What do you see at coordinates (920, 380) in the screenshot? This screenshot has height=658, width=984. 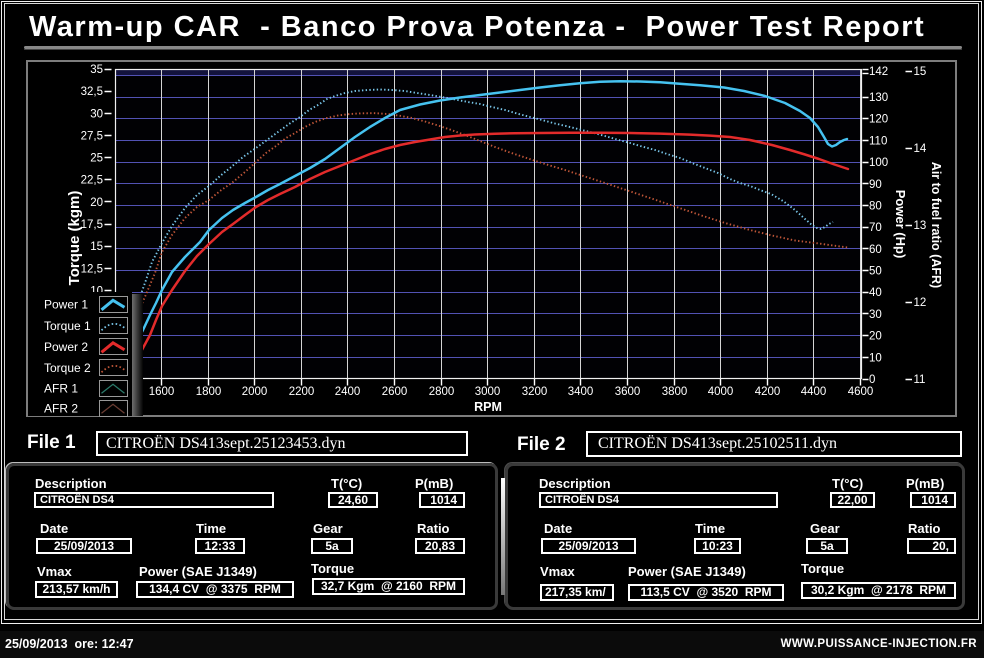 I see `svg-text: 11` at bounding box center [920, 380].